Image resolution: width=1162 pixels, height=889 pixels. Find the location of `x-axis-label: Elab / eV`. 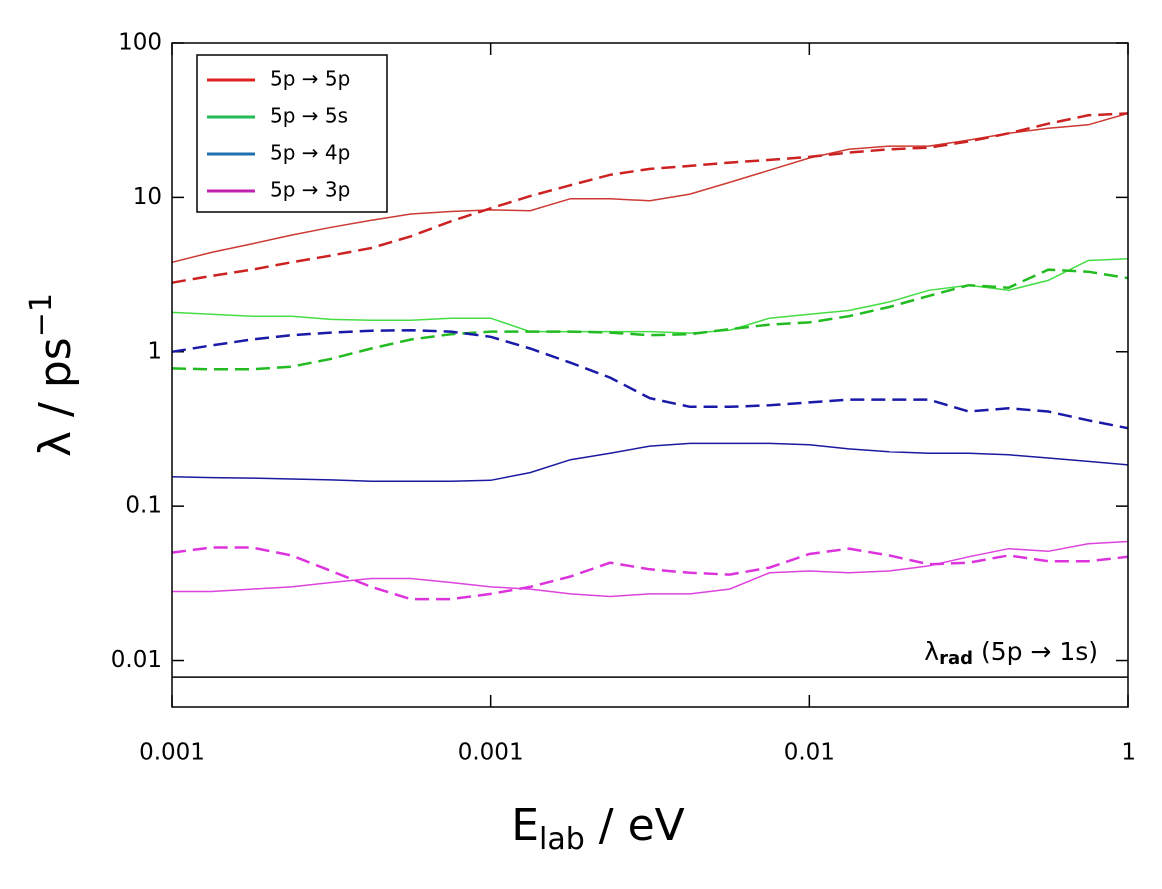

x-axis-label: Elab / eV is located at coordinates (598, 828).